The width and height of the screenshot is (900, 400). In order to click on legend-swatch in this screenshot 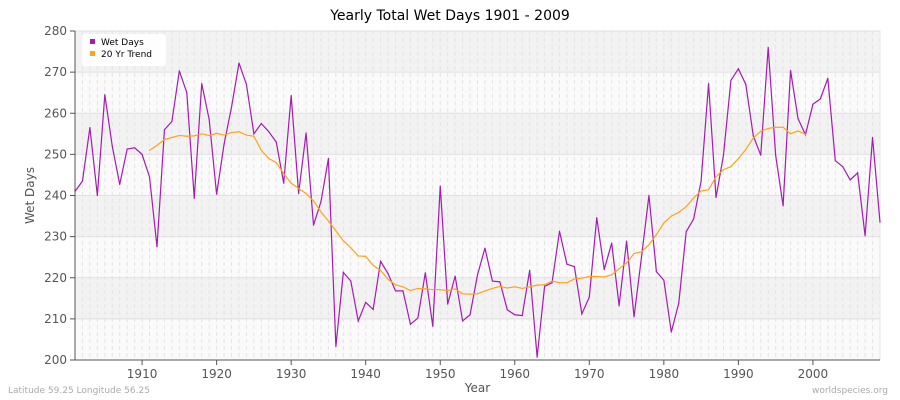, I will do `click(92, 53)`.